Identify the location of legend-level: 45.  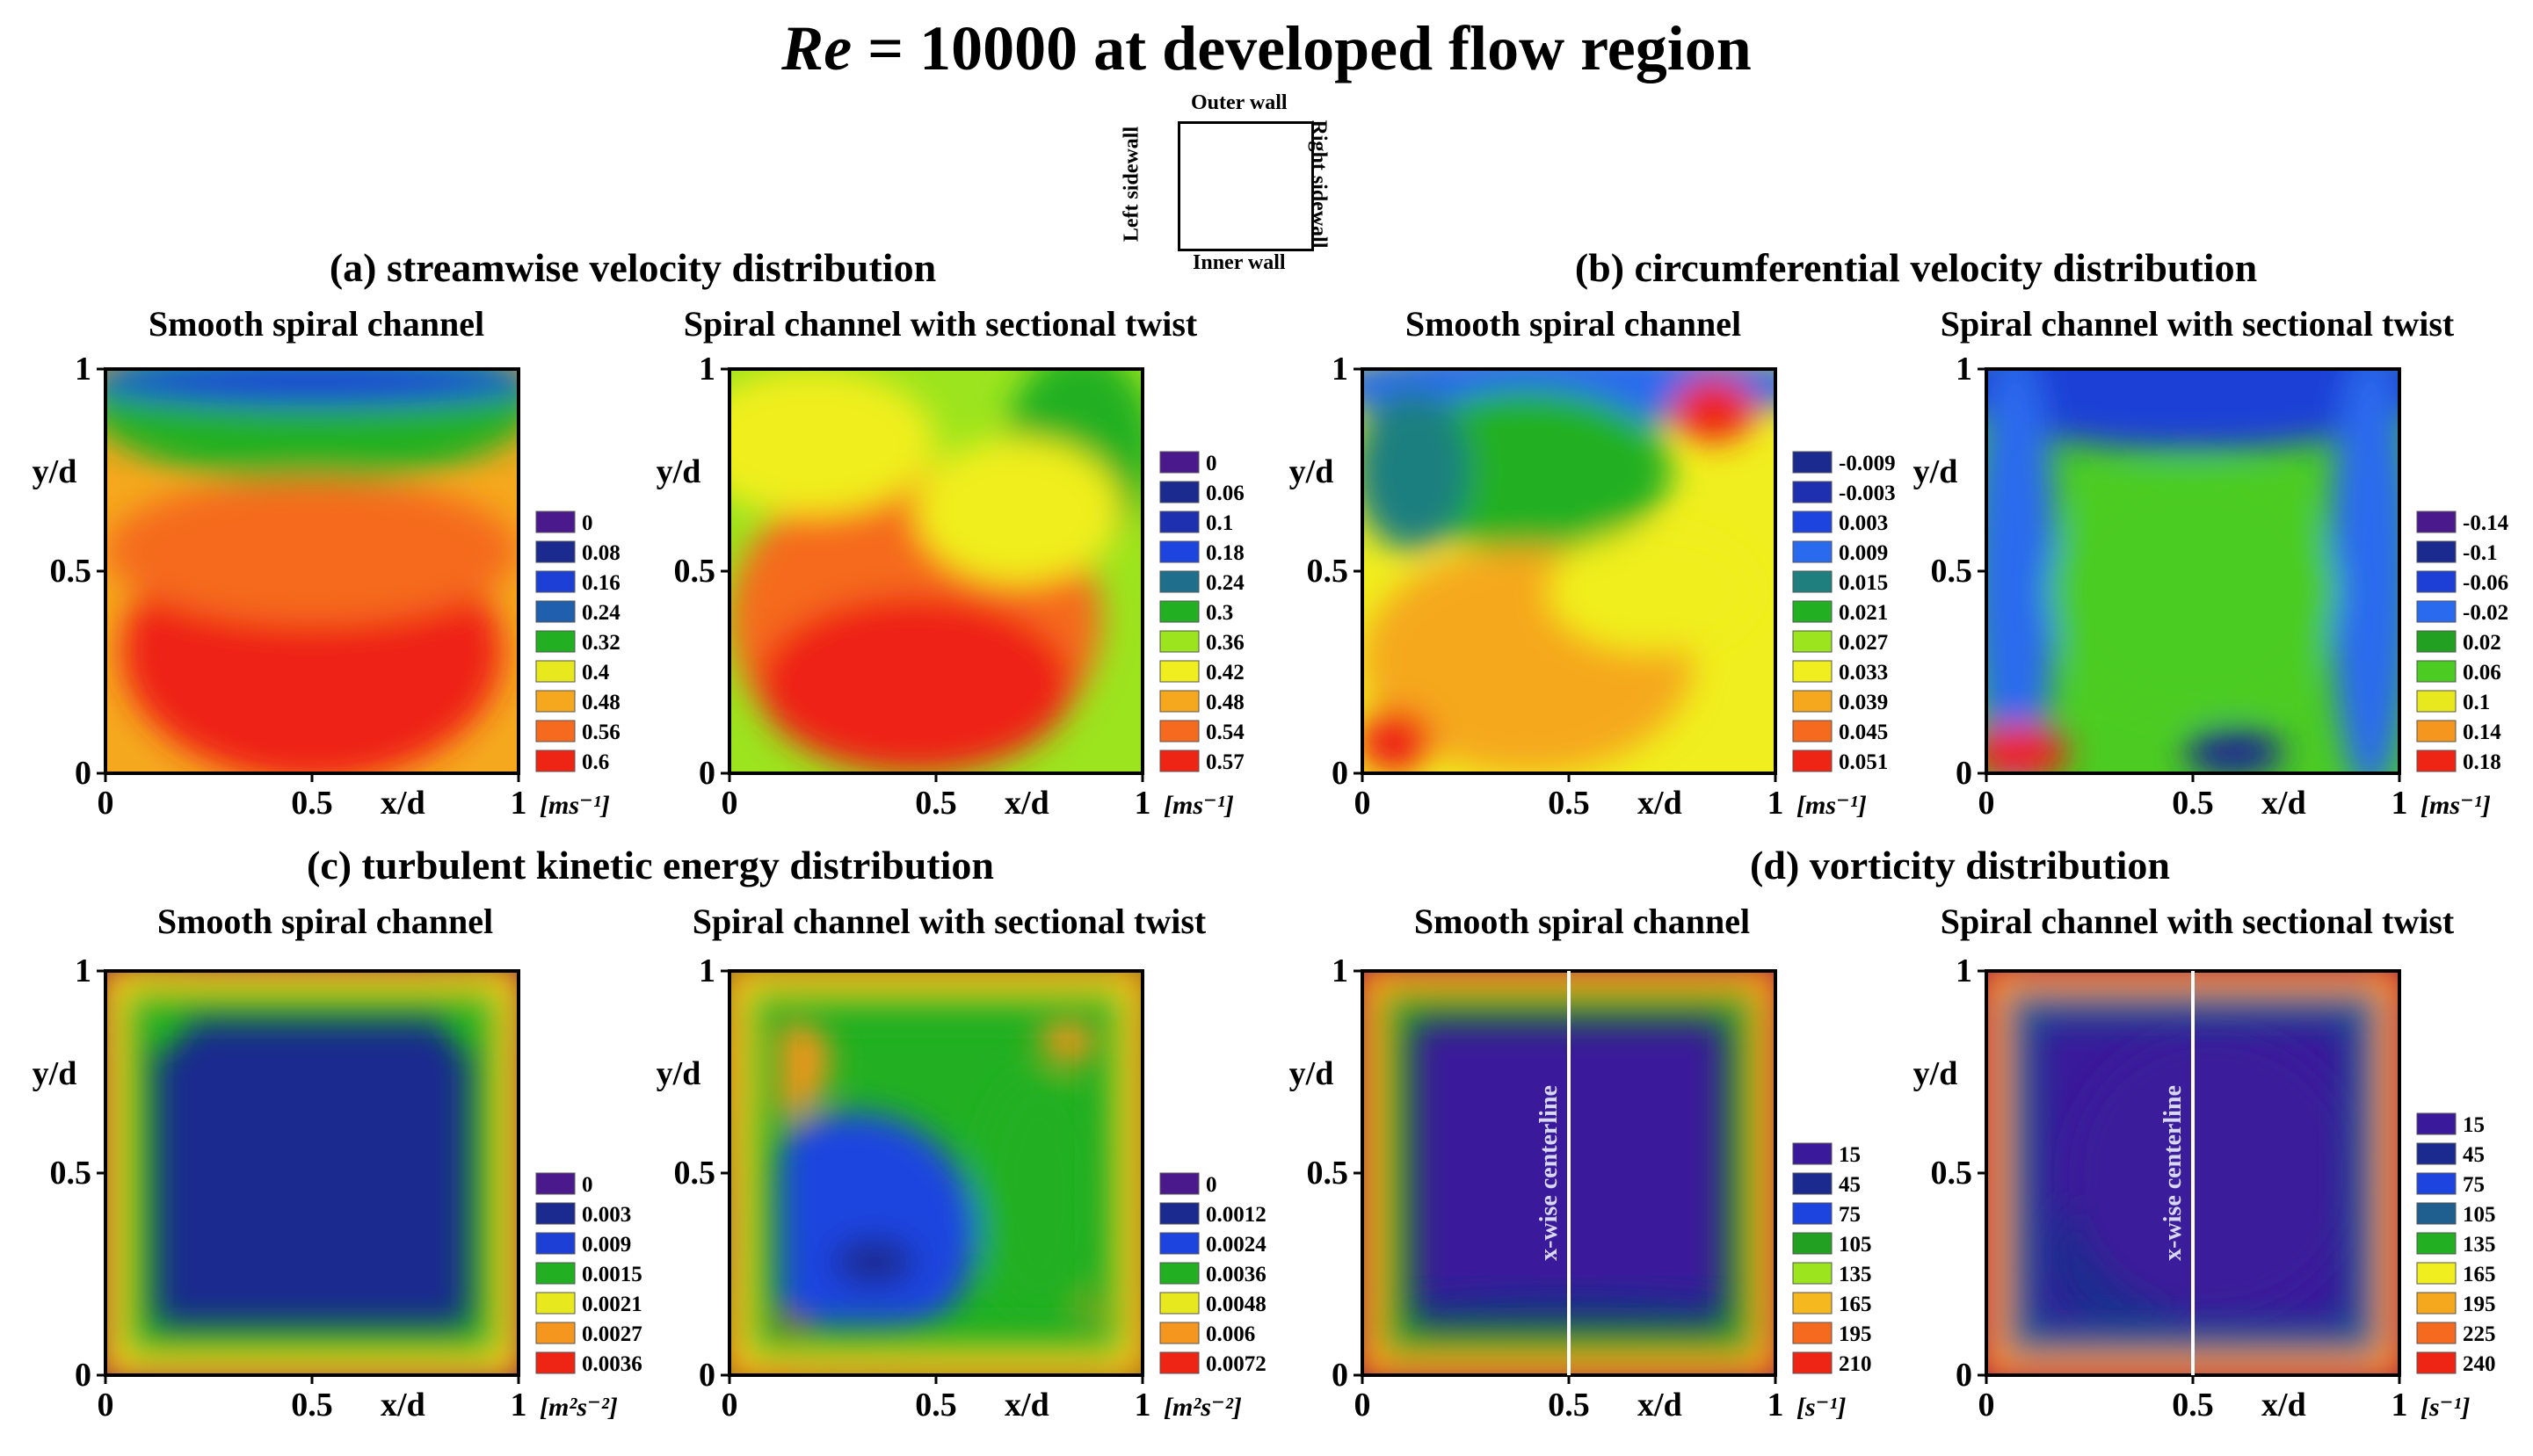
(2474, 1155).